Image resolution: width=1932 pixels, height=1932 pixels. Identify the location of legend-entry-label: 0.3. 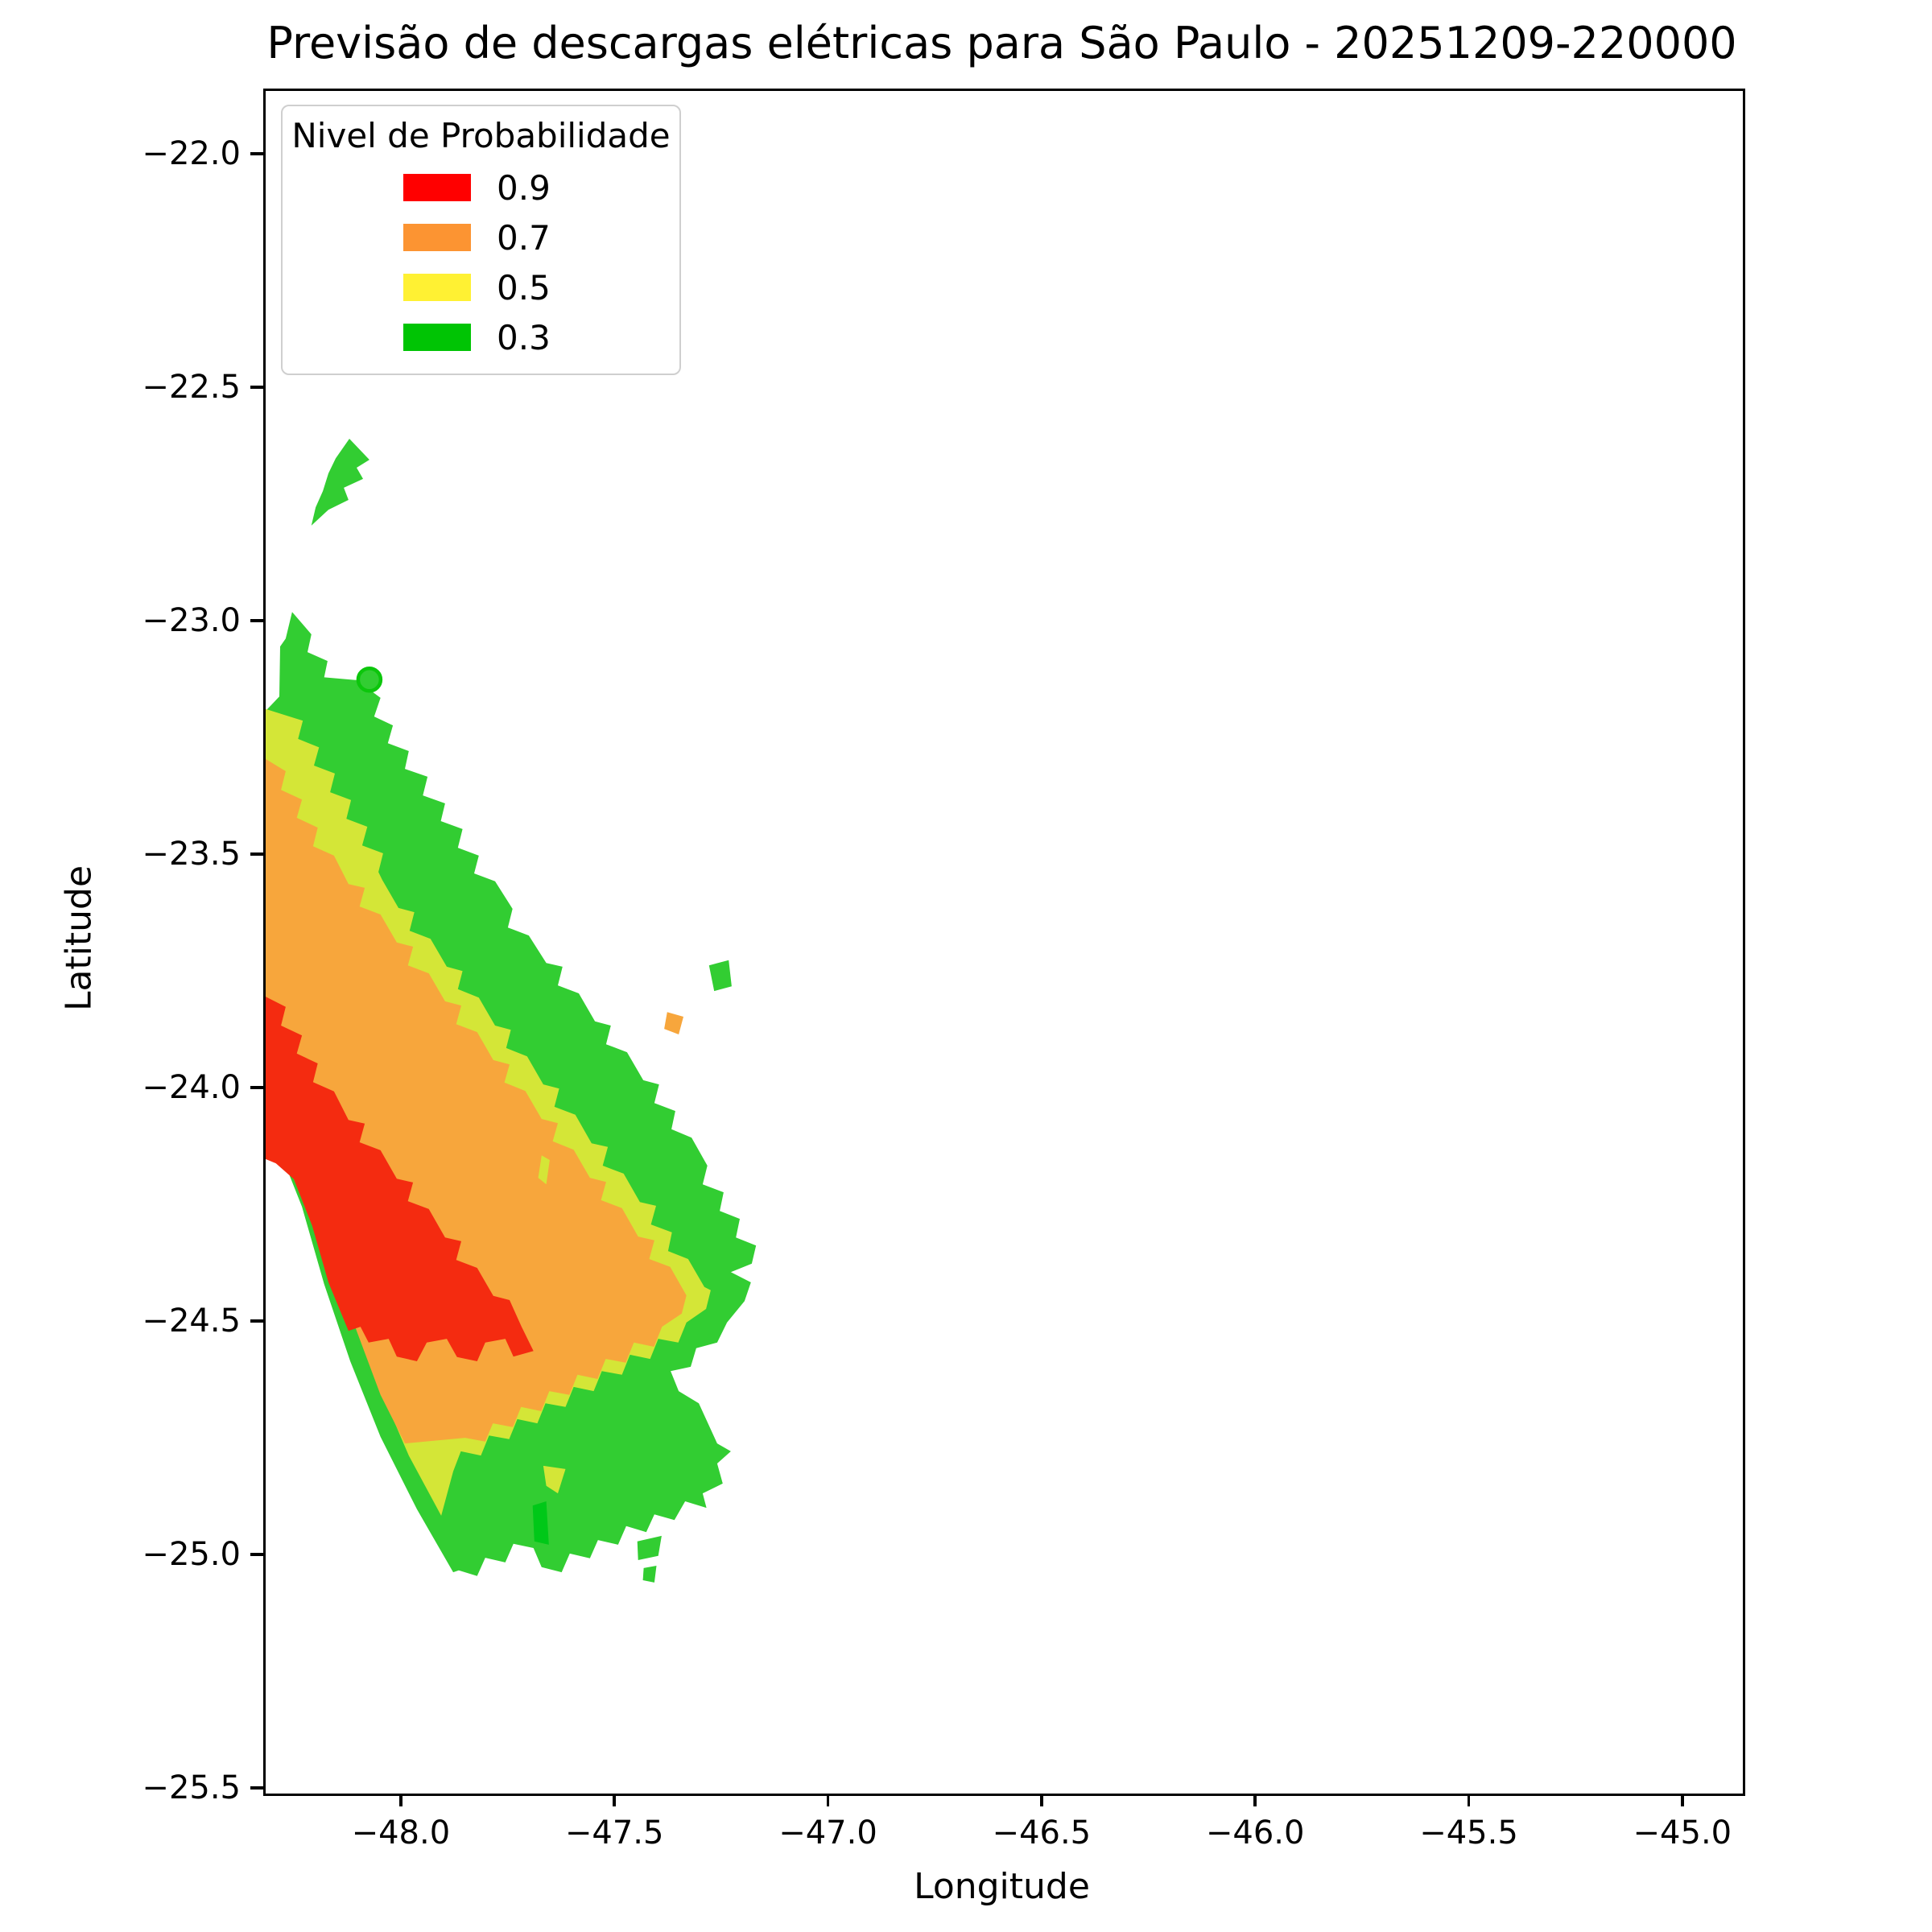
(524, 337).